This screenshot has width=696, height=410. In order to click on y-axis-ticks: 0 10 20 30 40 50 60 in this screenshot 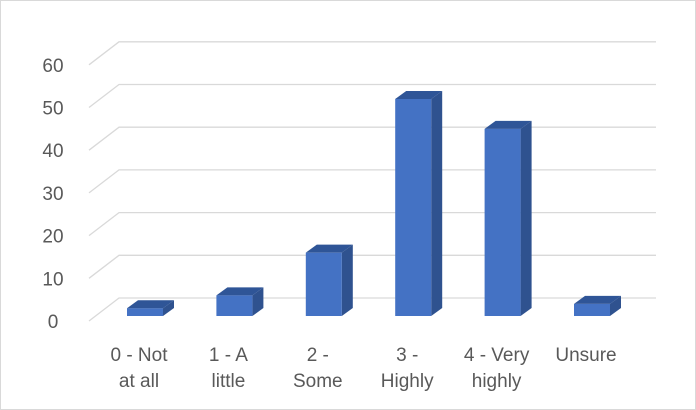, I will do `click(52, 194)`.